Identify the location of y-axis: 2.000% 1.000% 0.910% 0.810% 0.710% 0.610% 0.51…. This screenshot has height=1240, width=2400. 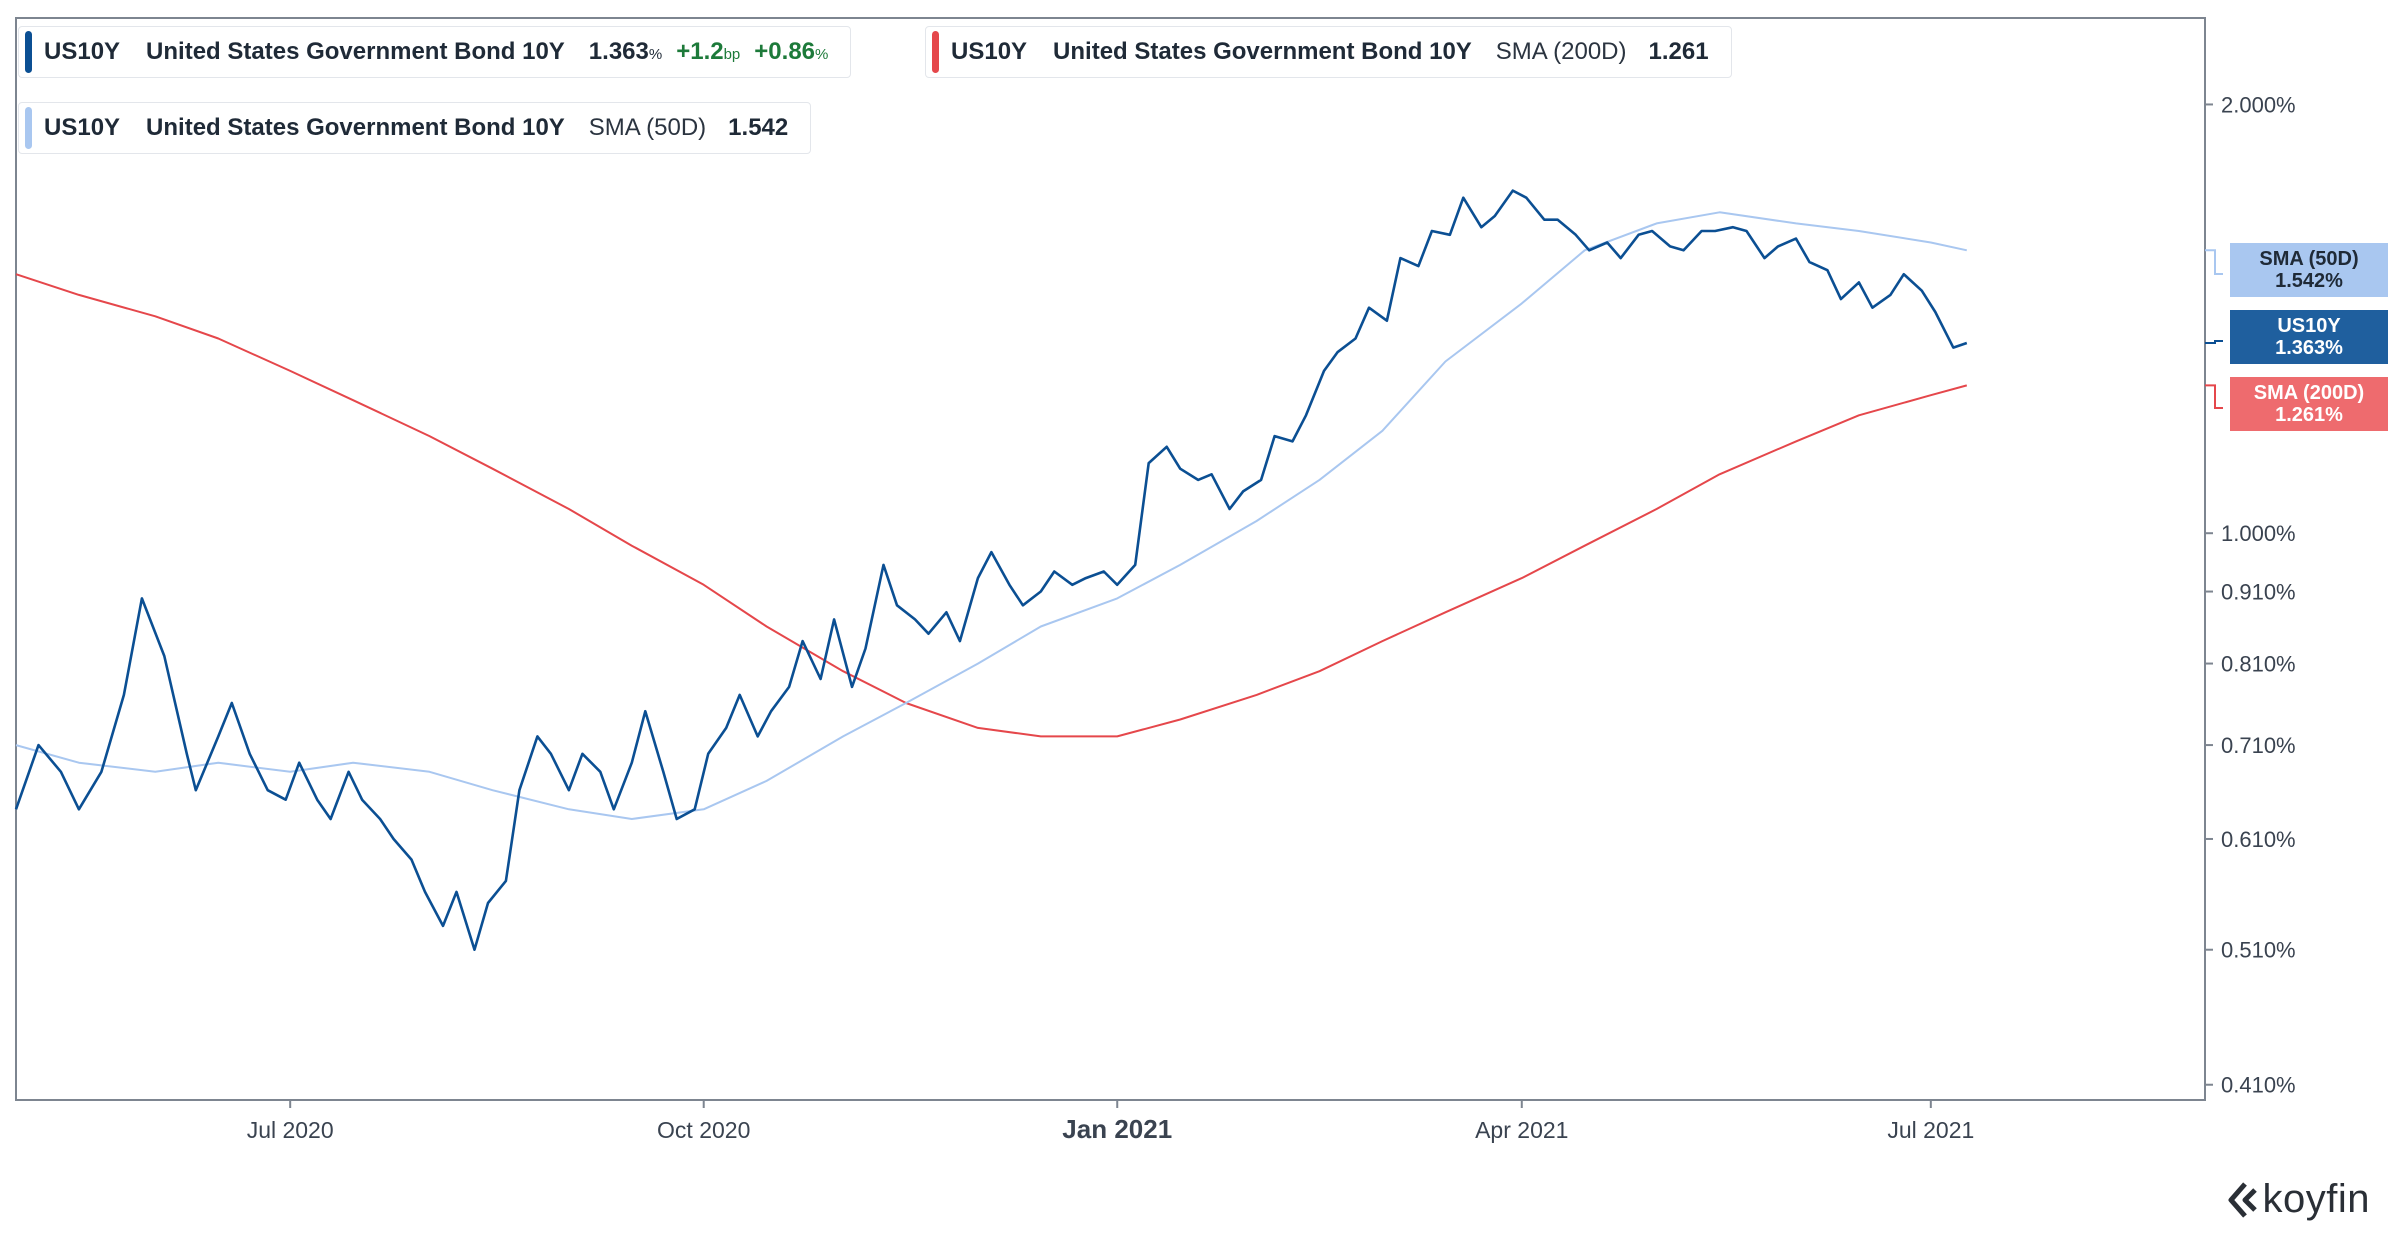
(2250, 595).